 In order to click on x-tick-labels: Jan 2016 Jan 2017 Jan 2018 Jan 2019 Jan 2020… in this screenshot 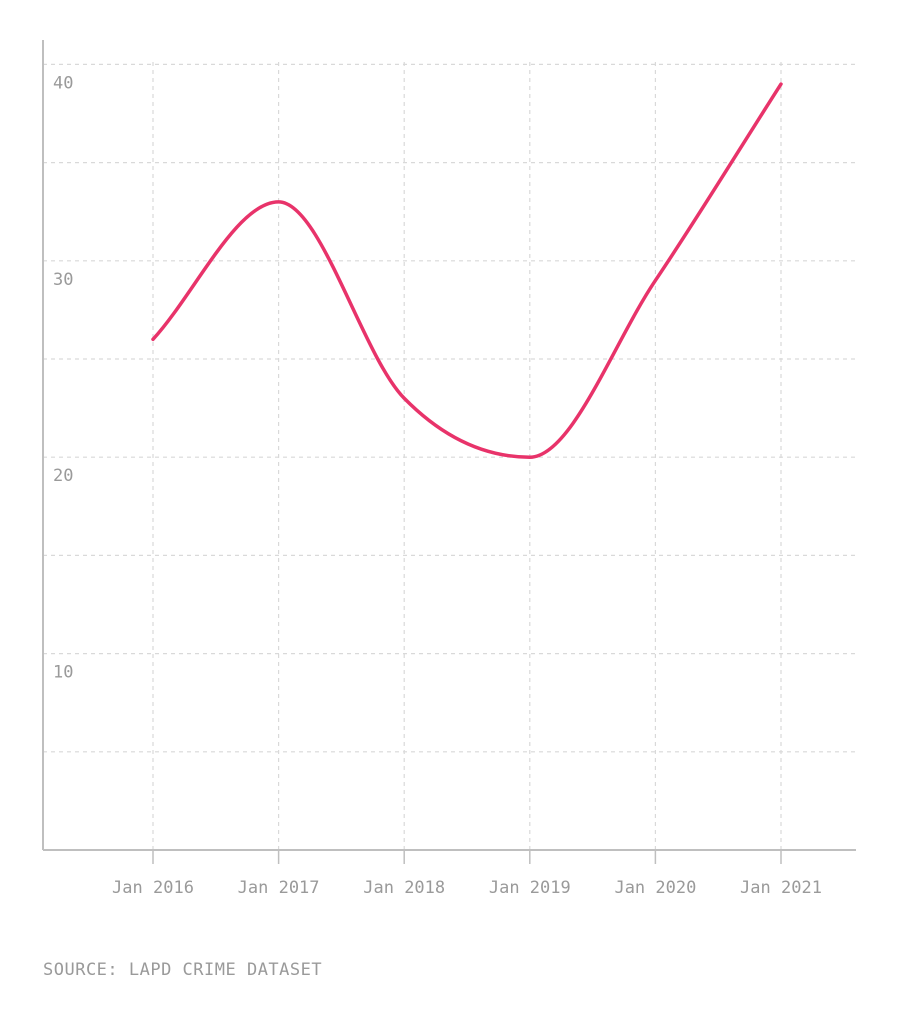, I will do `click(467, 874)`.